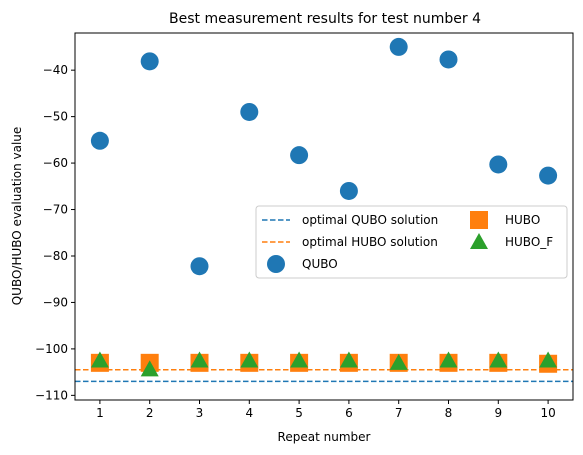 This screenshot has height=455, width=583. I want to click on y-tick-label: −60, so click(55, 163).